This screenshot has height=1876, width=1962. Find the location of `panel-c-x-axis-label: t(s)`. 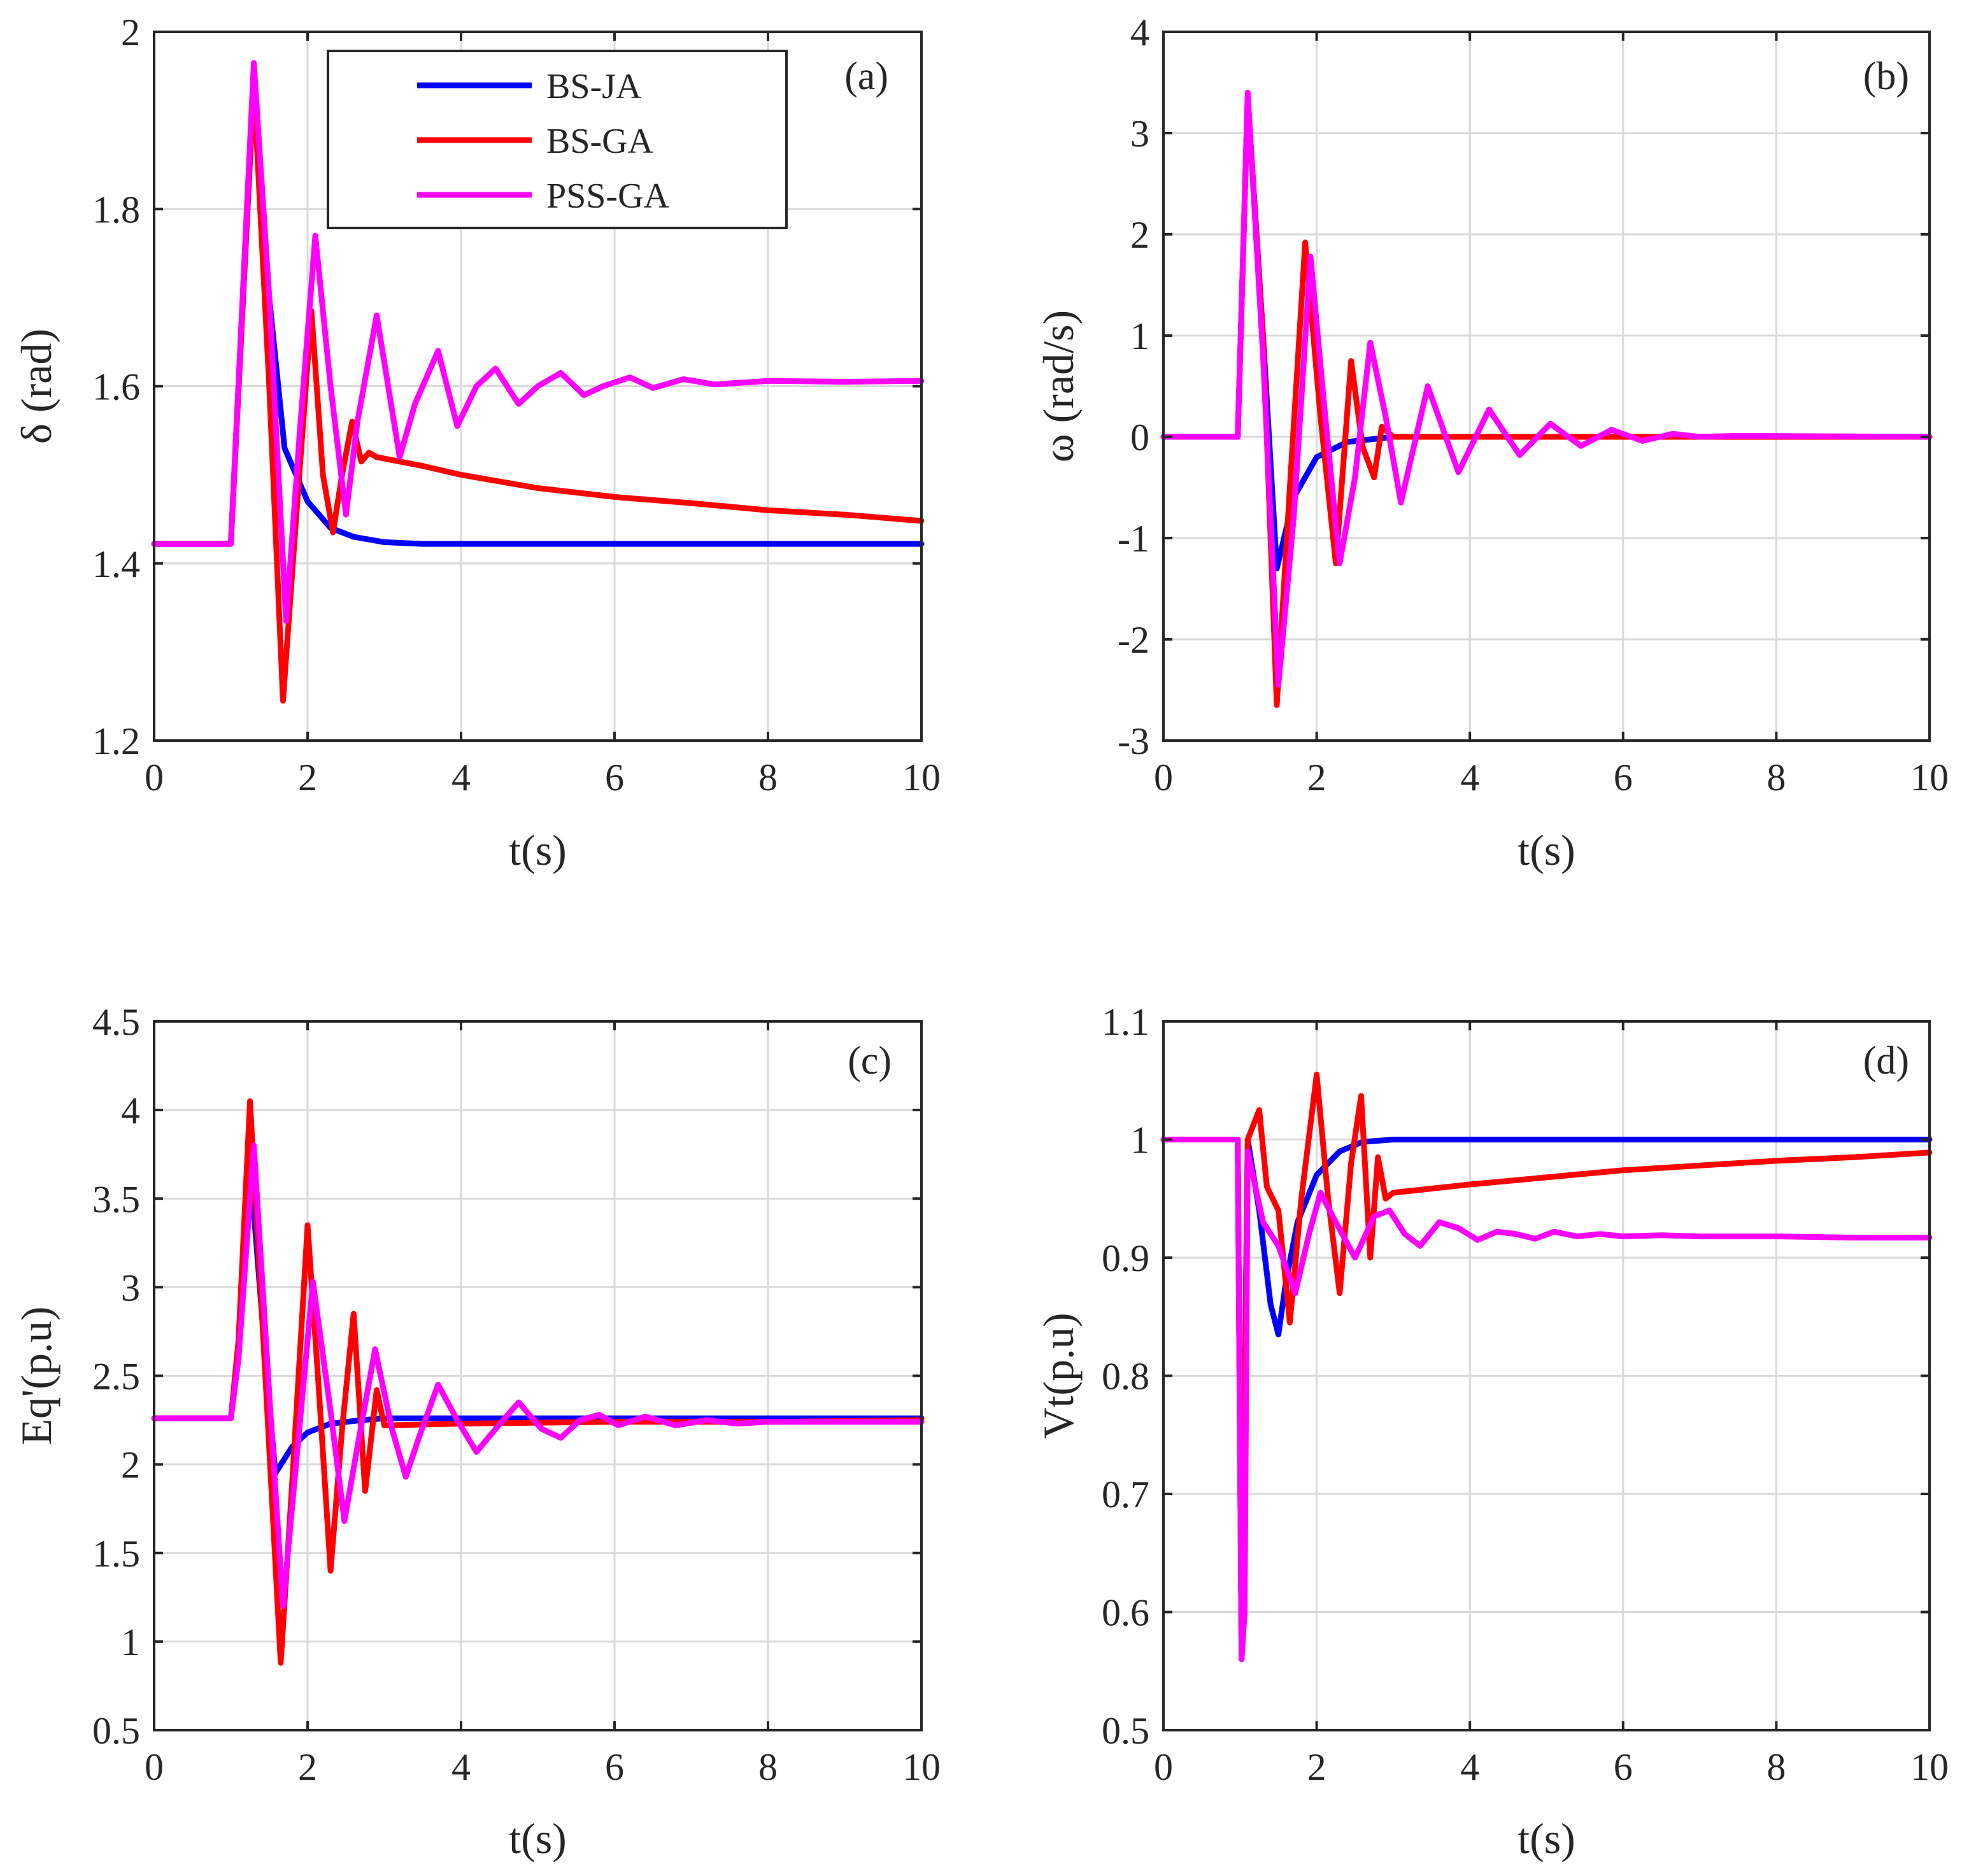

panel-c-x-axis-label: t(s) is located at coordinates (538, 1838).